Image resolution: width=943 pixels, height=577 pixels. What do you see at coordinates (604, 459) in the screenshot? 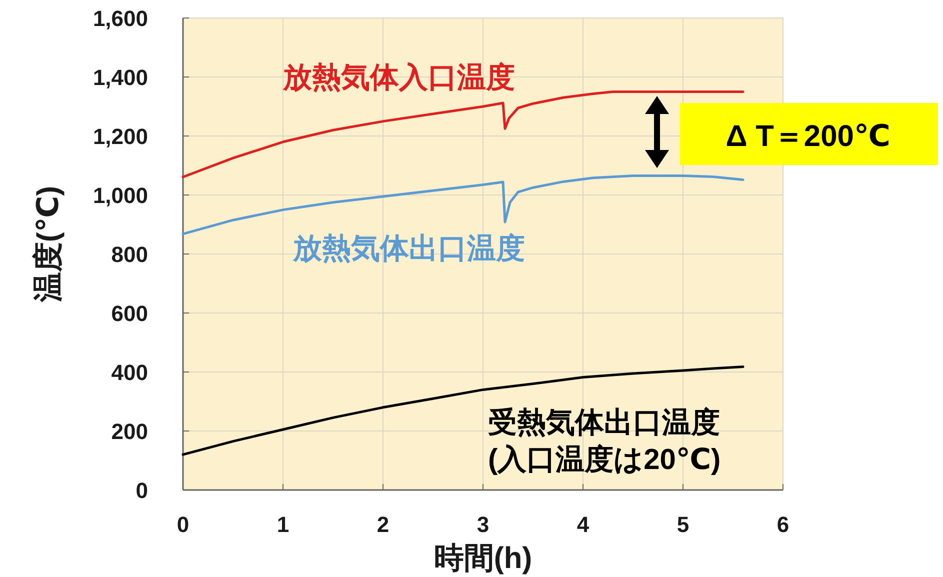
I see `annotation: (入口温度は20℃)` at bounding box center [604, 459].